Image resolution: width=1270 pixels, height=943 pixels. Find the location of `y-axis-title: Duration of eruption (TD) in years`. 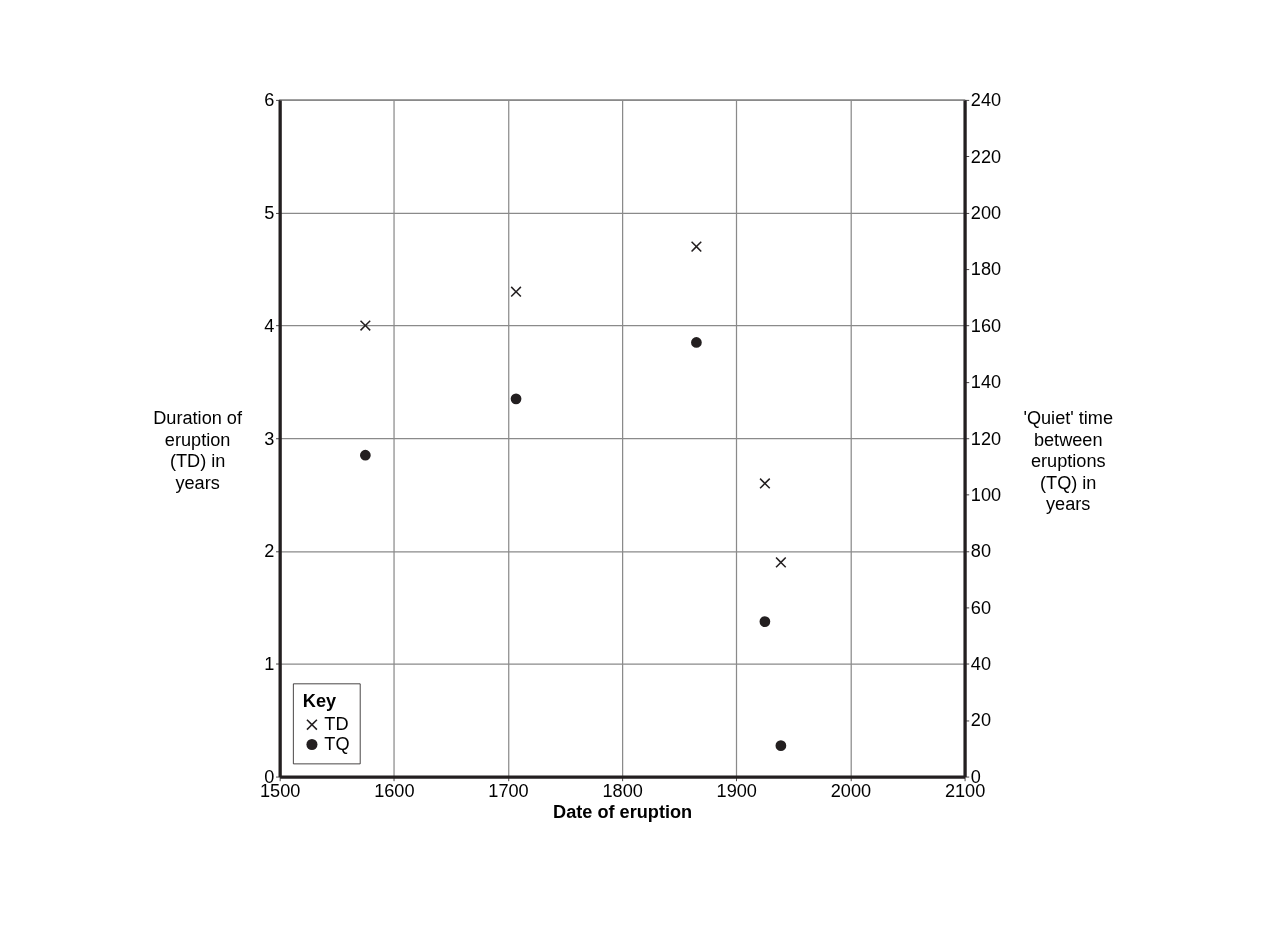

y-axis-title: Duration of eruption (TD) in years is located at coordinates (198, 450).